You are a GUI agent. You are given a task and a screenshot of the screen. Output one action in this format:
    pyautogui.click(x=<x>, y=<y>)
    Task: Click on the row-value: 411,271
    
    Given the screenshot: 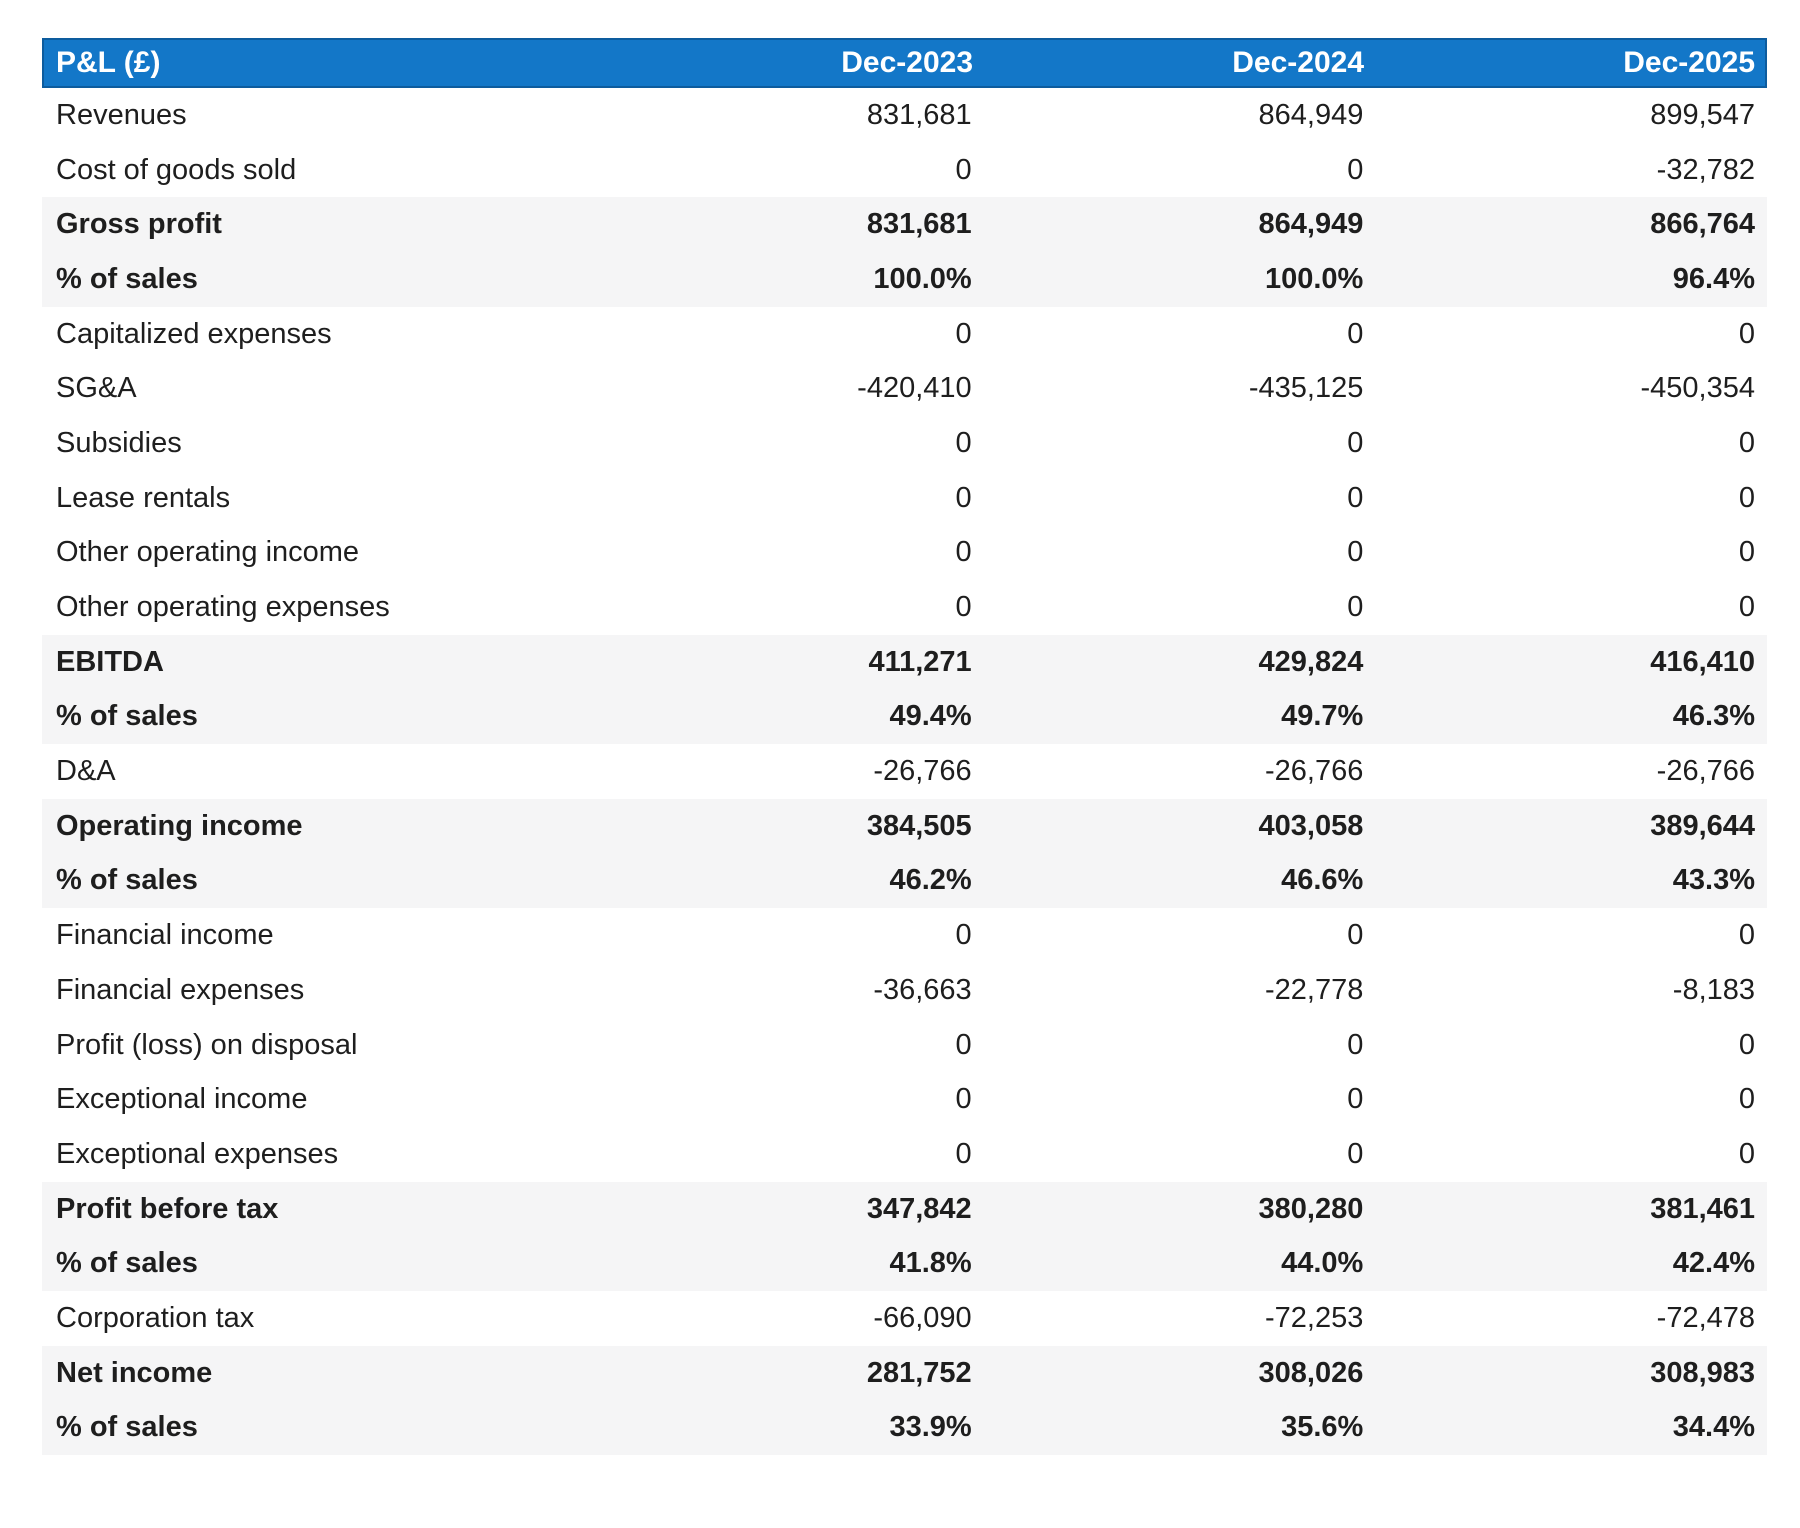 What is the action you would take?
    pyautogui.click(x=920, y=661)
    